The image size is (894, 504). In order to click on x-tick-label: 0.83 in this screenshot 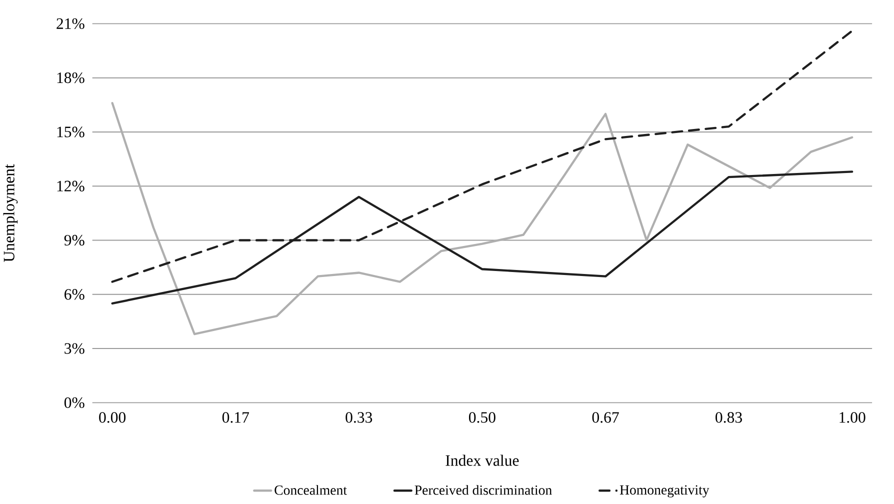, I will do `click(729, 417)`.